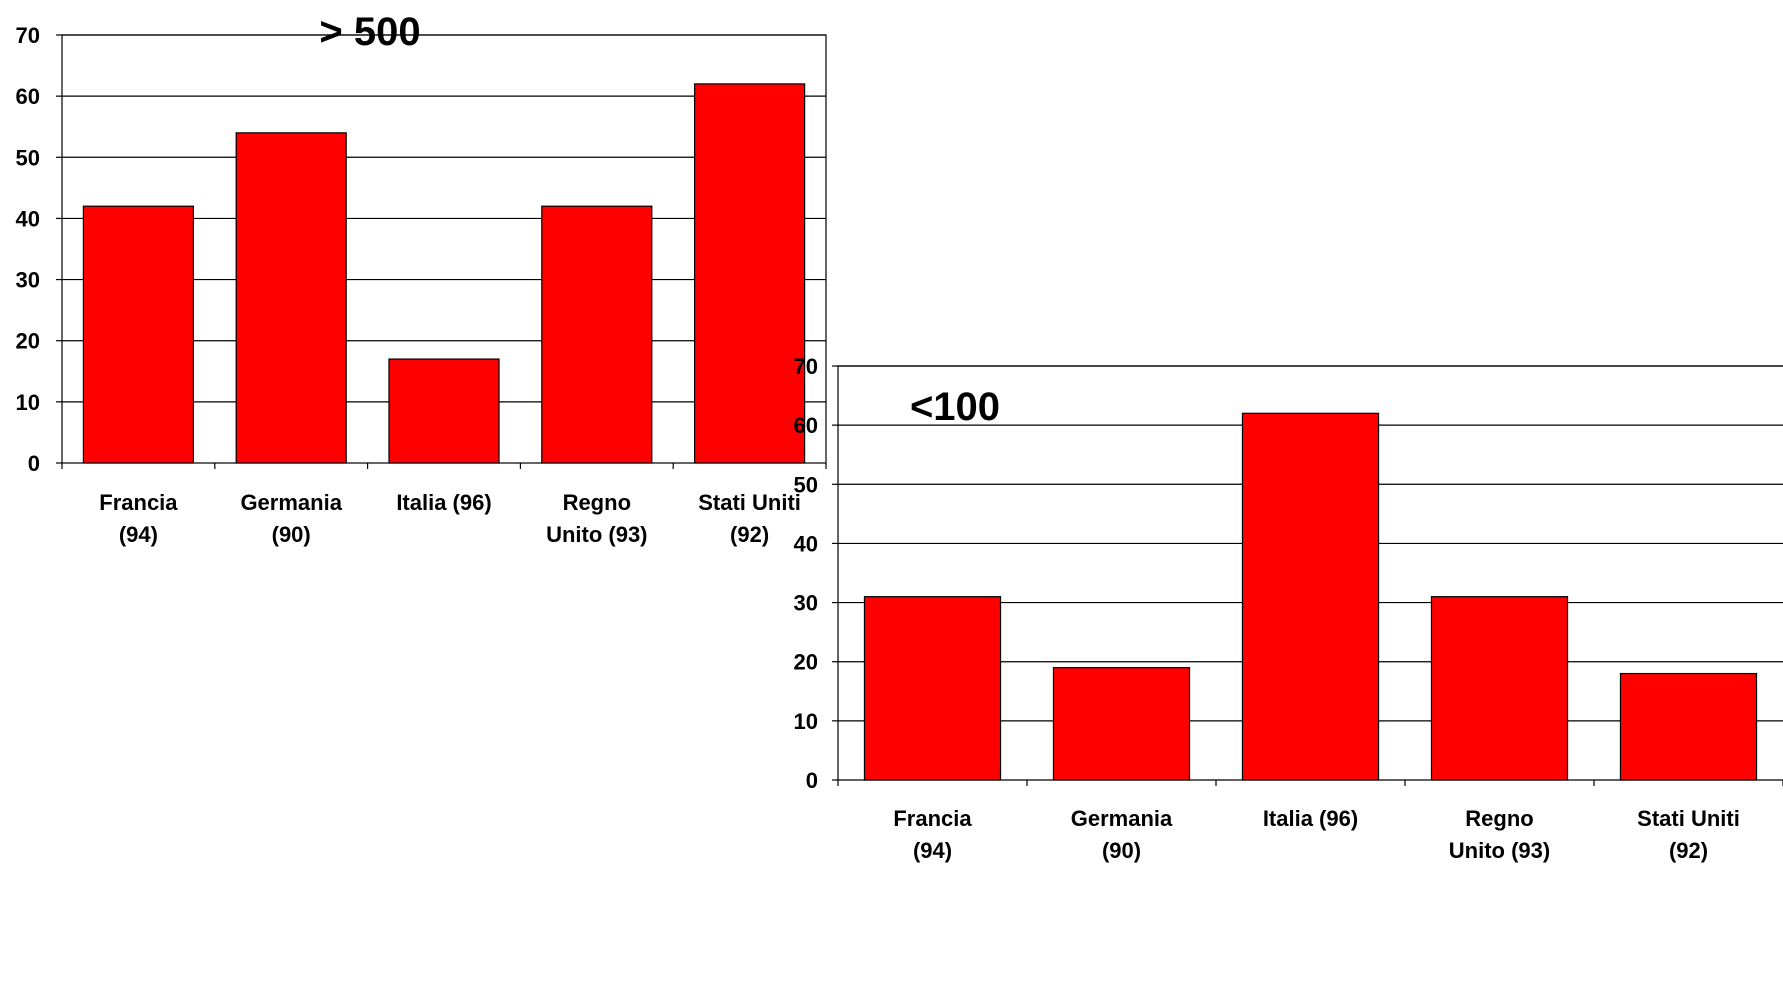 This screenshot has width=1783, height=987. Describe the element at coordinates (955, 407) in the screenshot. I see `chart-title: <100` at that location.